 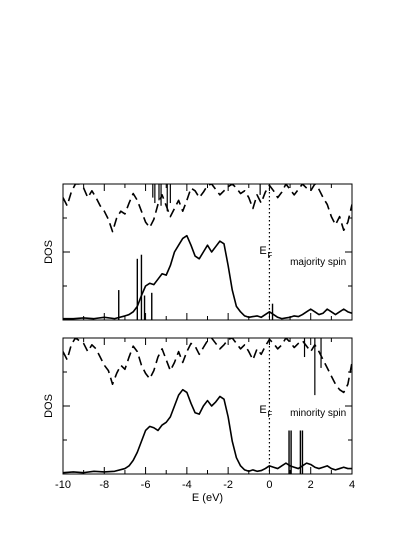 What do you see at coordinates (187, 485) in the screenshot?
I see `x-tick-label: -4` at bounding box center [187, 485].